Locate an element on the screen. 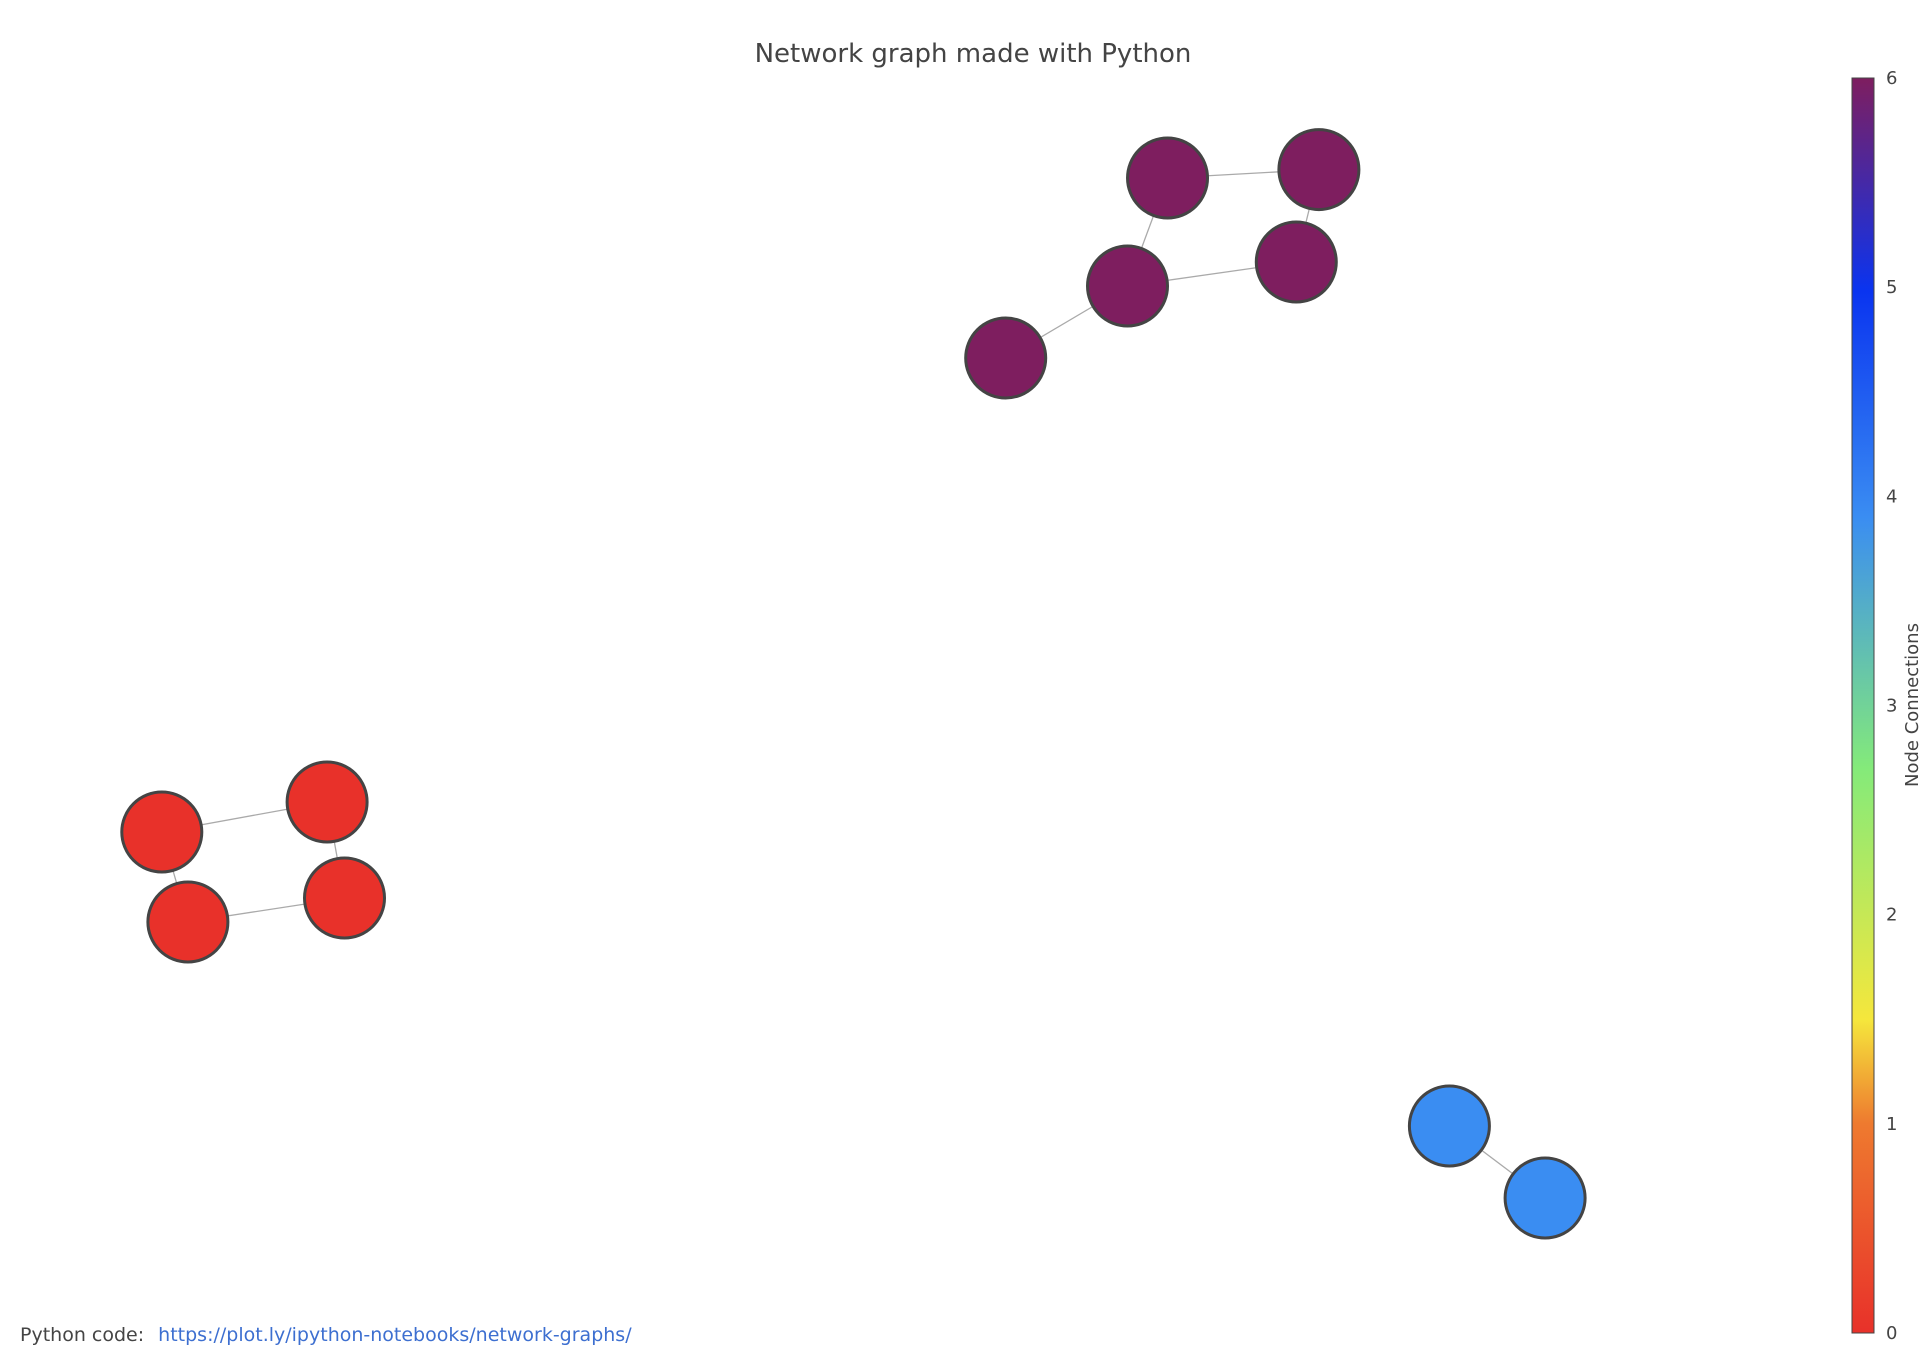 The height and width of the screenshot is (1368, 1924). node-c1 is located at coordinates (1449, 1126).